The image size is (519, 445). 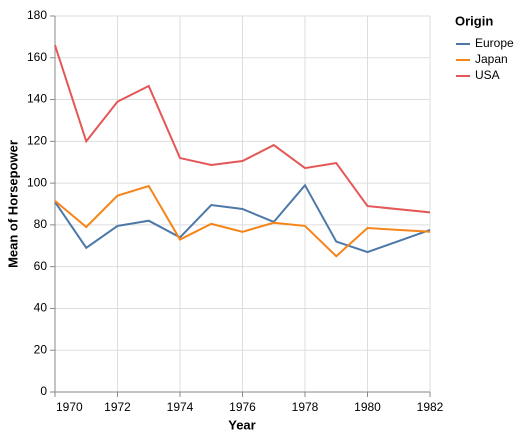 What do you see at coordinates (41, 308) in the screenshot?
I see `y-tick-label: 40` at bounding box center [41, 308].